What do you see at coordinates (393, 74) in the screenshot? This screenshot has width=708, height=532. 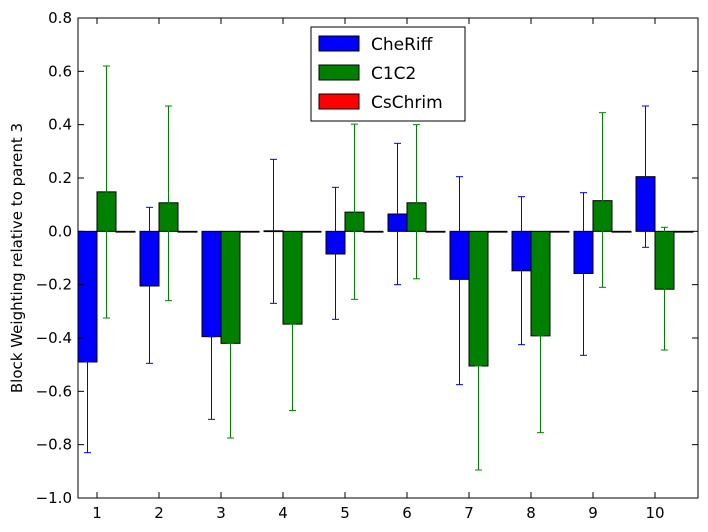 I see `legend-label-c1c2: C1C2` at bounding box center [393, 74].